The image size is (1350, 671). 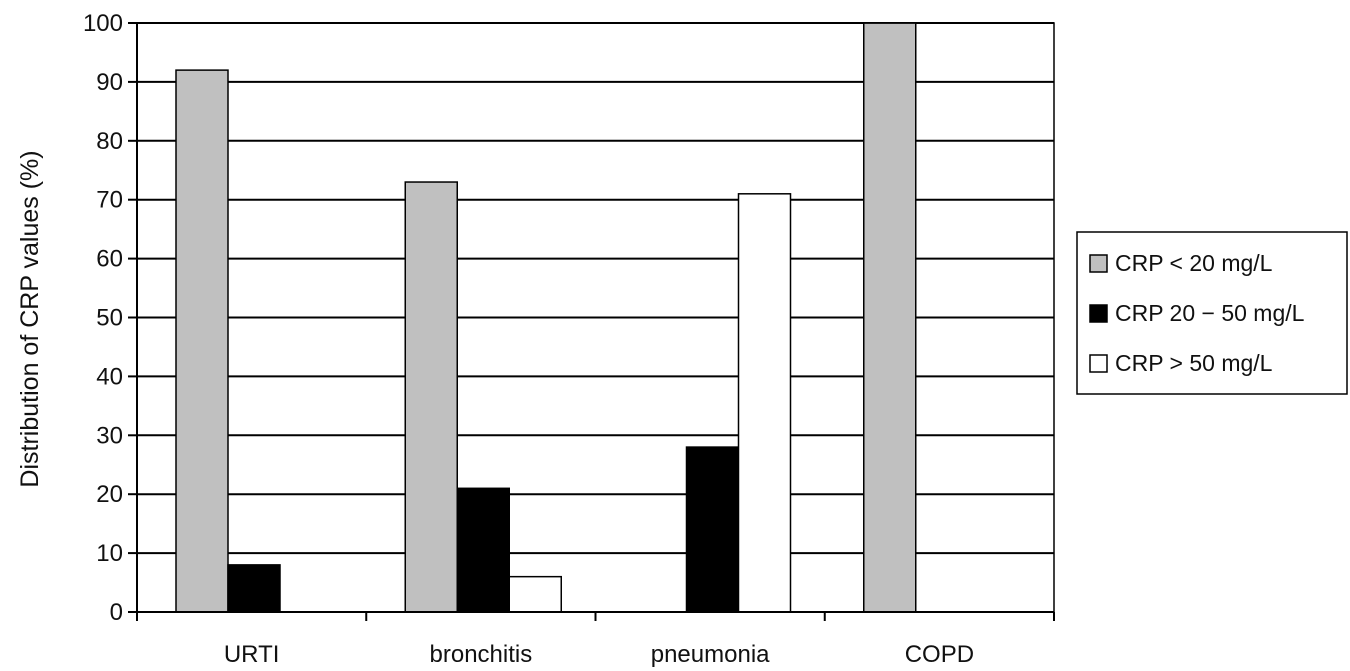 I want to click on y-tick-label: 0, so click(x=116, y=612).